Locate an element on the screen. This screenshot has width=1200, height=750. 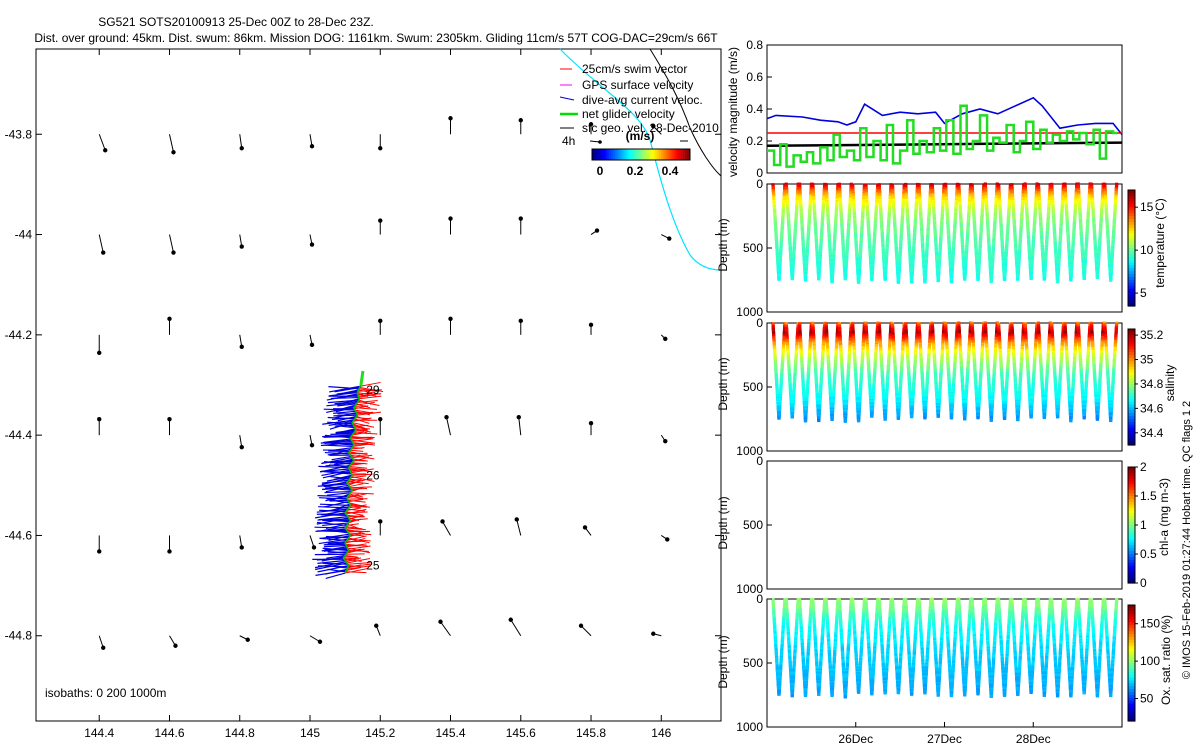
legend-item-net-glider-velocity: net glider velocity is located at coordinates (617, 114).